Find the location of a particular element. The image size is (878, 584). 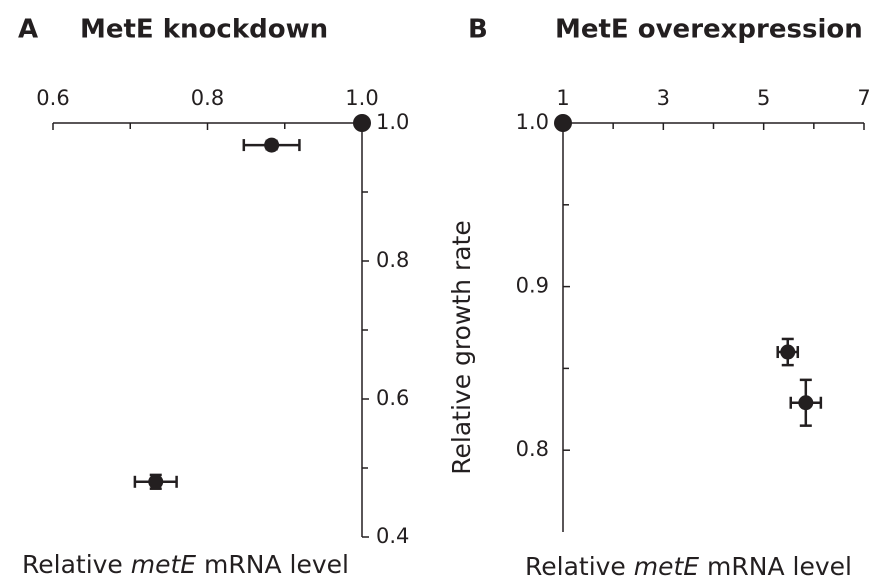

chart-title: MetE knockdown is located at coordinates (204, 30).